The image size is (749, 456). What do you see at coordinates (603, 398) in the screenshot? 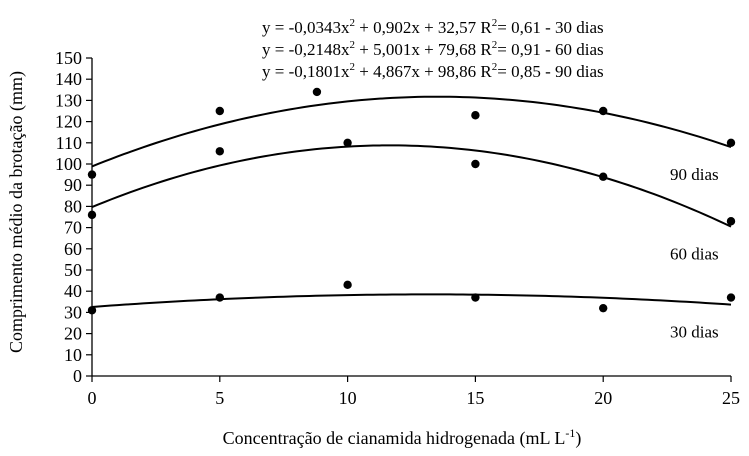
I see `x-tick-label: 20` at bounding box center [603, 398].